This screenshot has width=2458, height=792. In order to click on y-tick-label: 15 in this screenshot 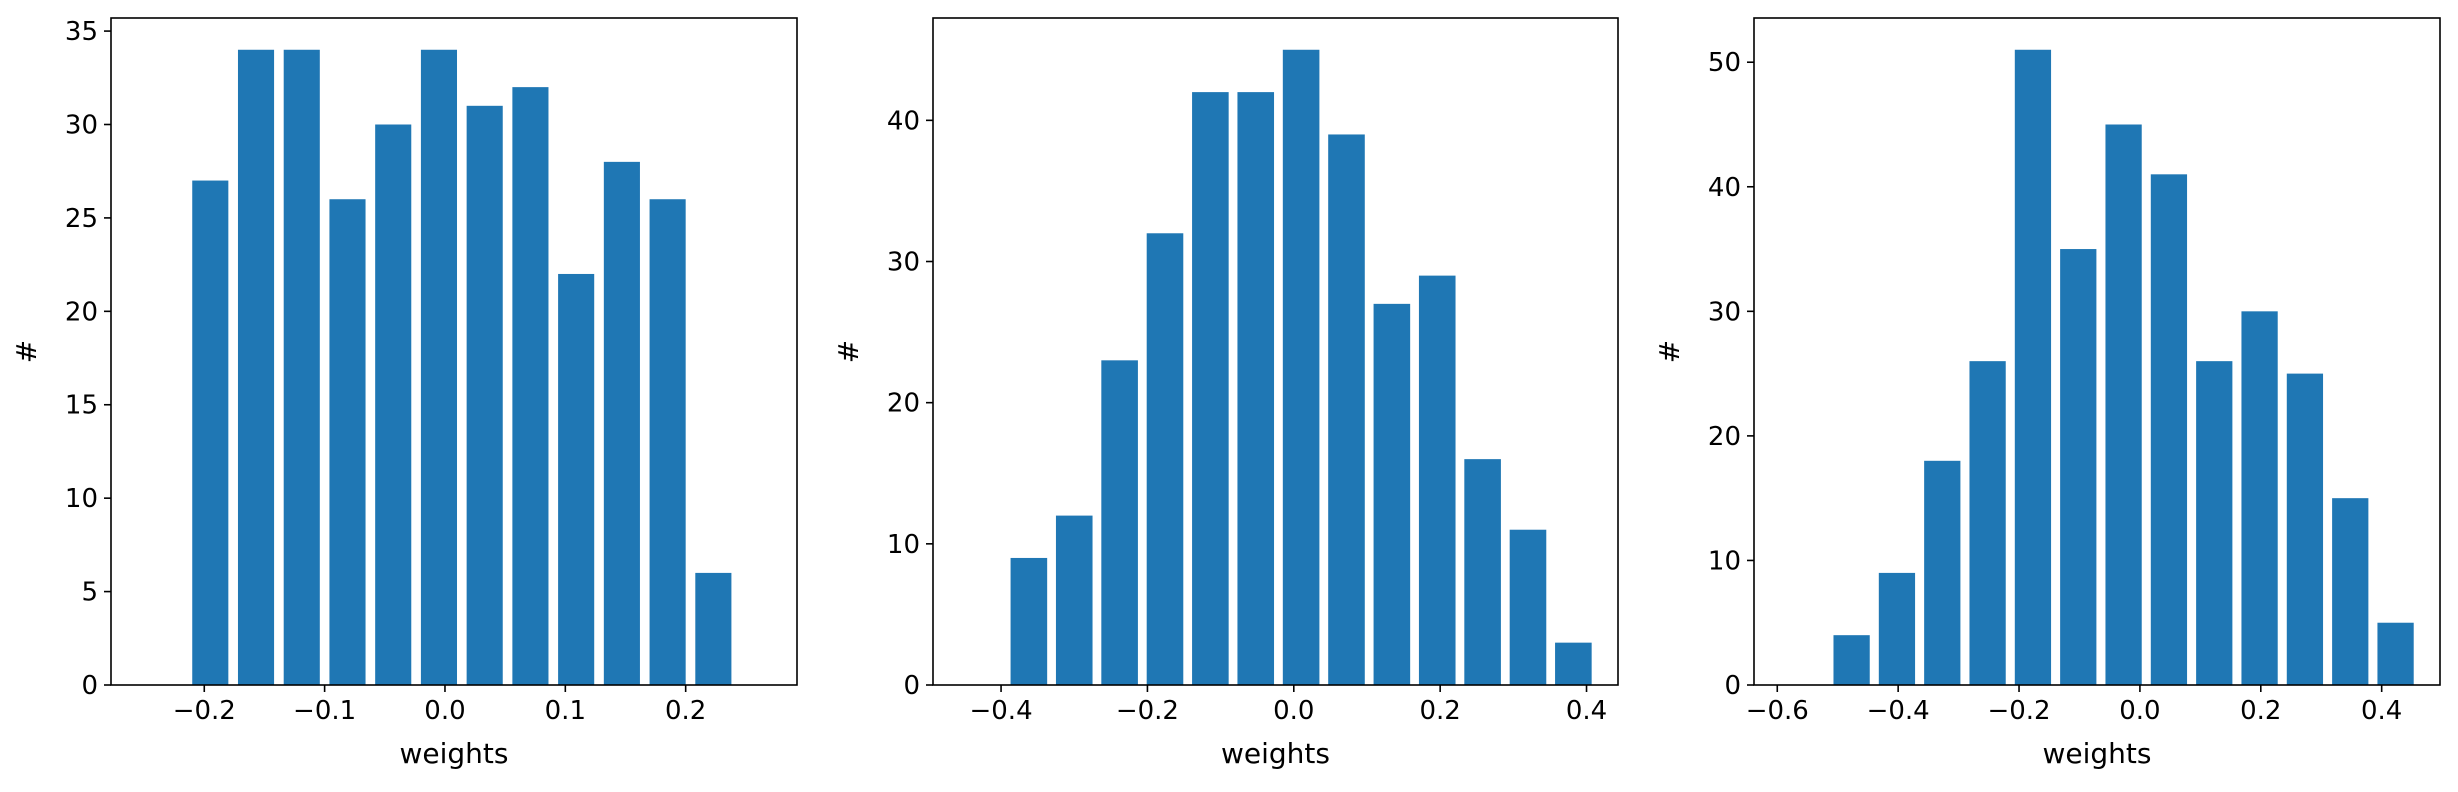, I will do `click(81, 406)`.